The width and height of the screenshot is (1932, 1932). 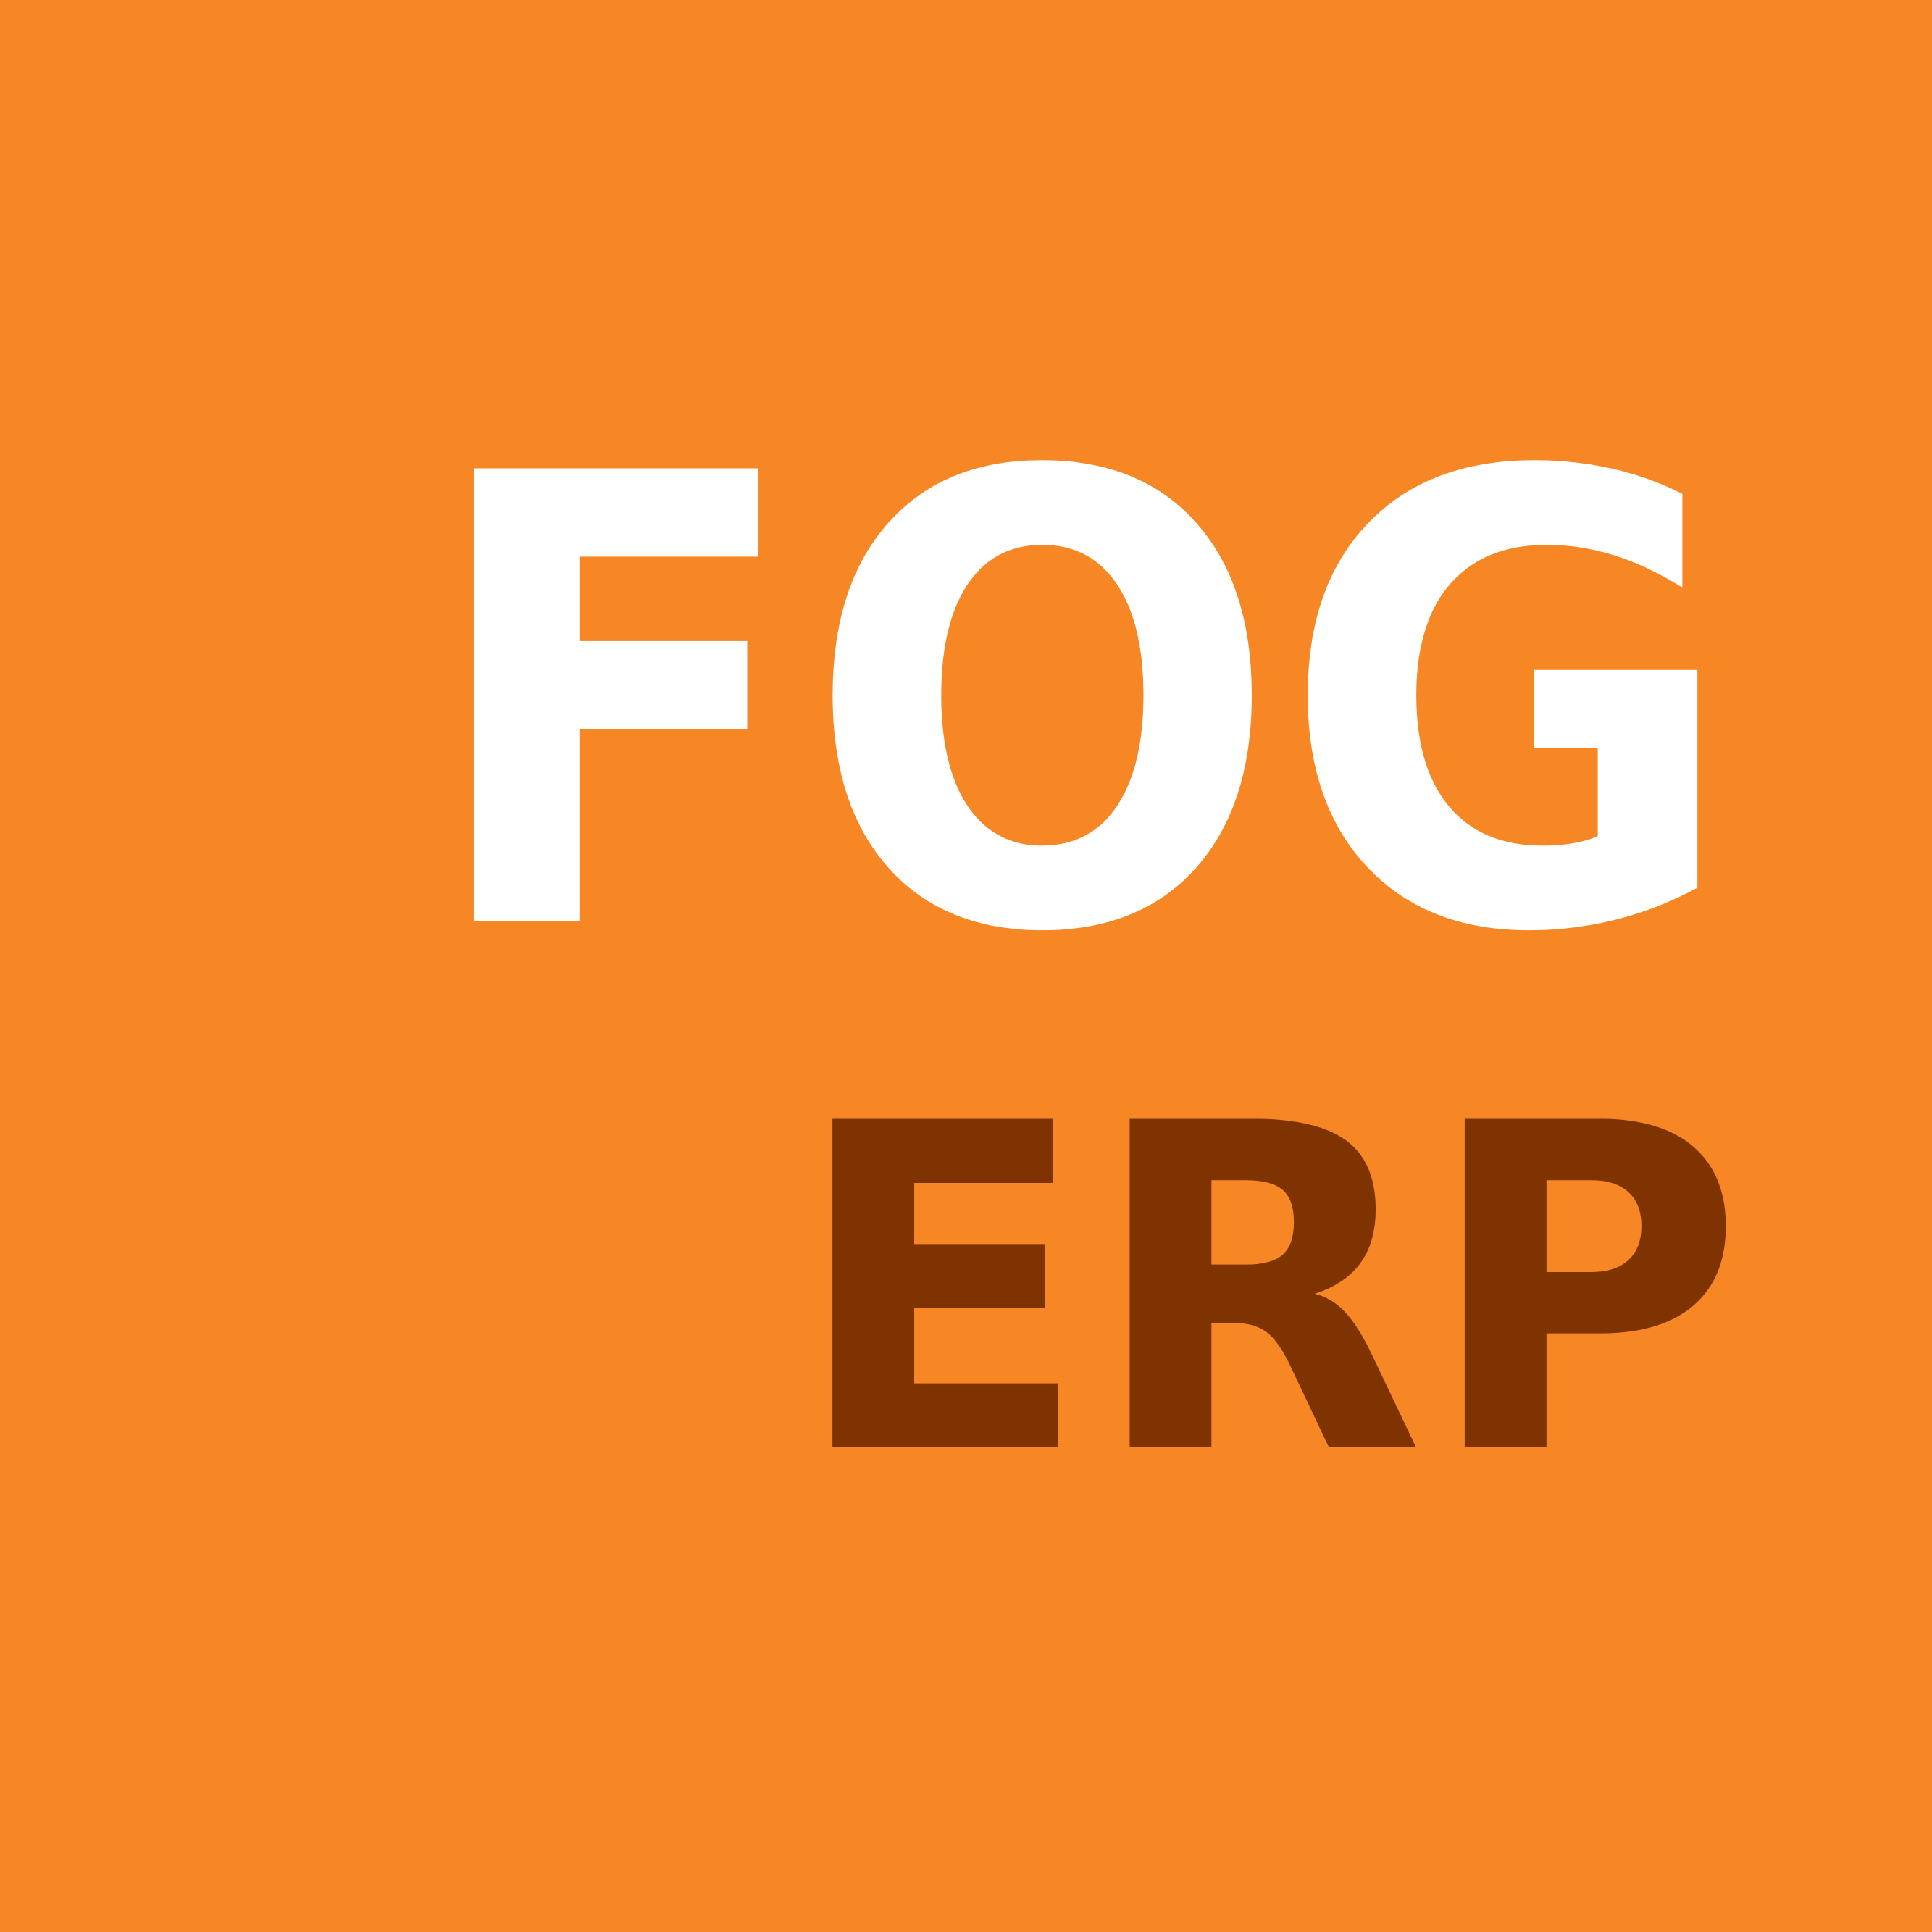 I want to click on logo-secondary-wordmark: ERP, so click(x=1268, y=1291).